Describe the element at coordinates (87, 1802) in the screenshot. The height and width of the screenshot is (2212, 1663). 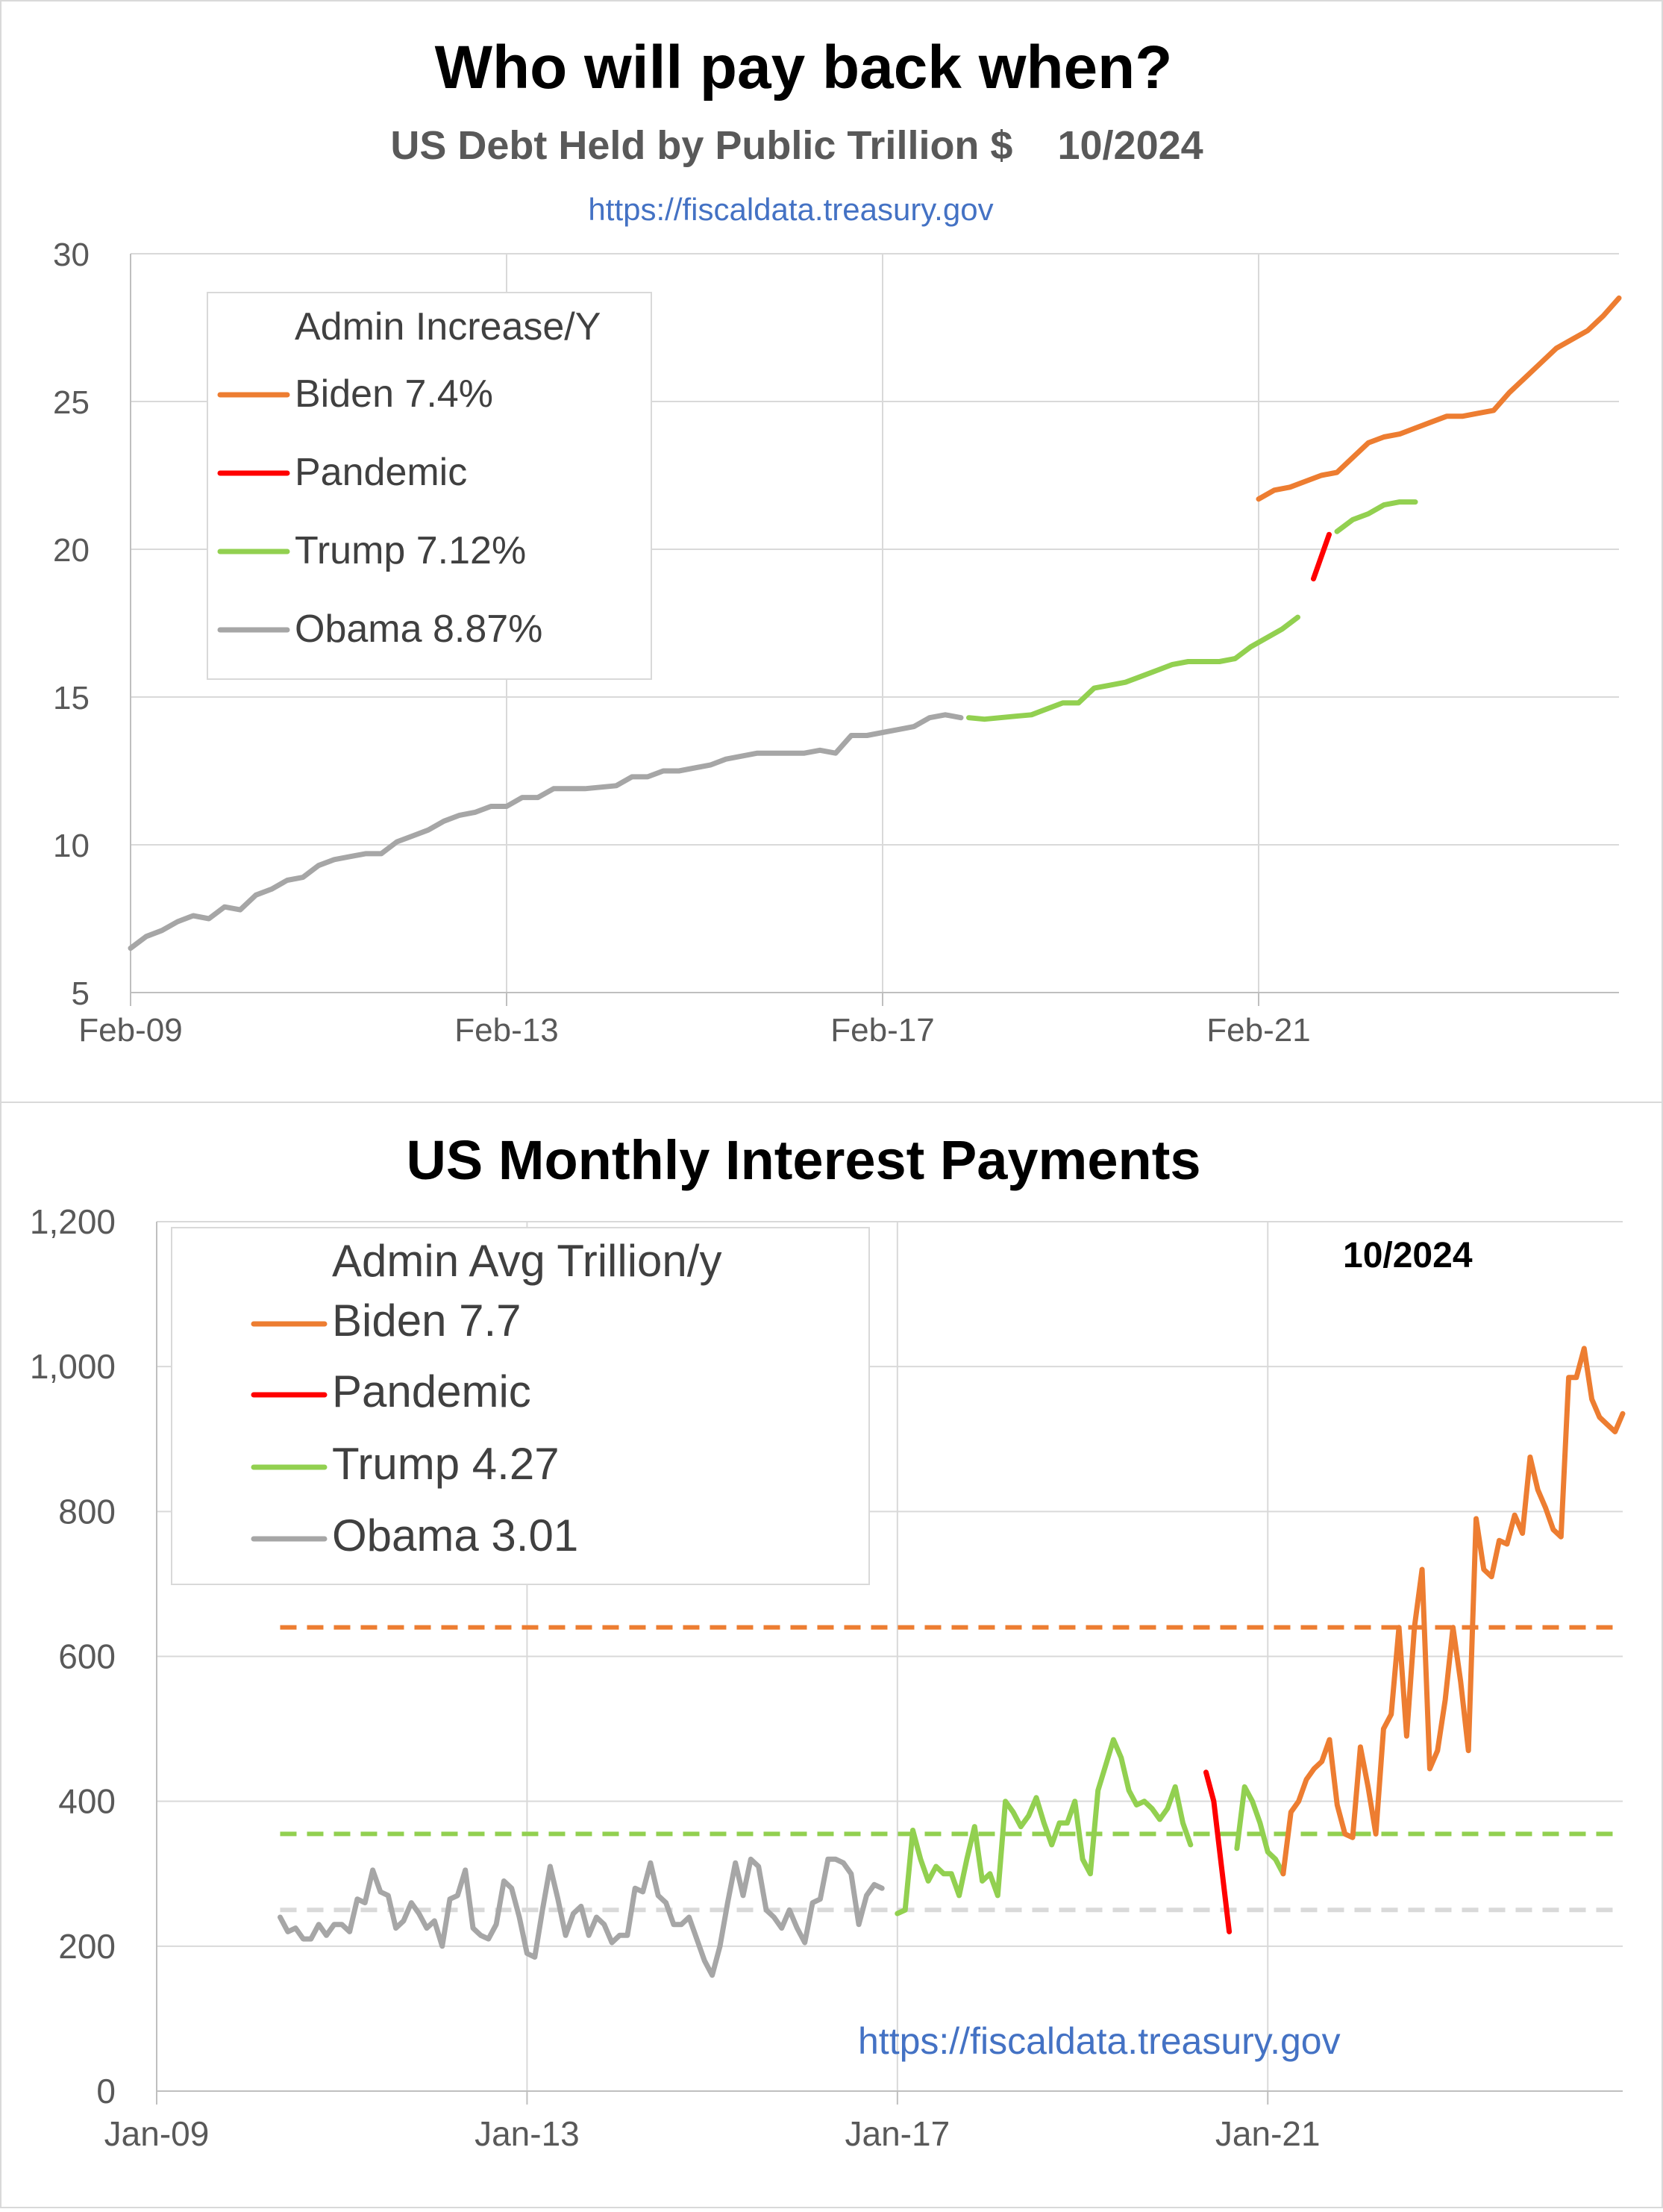
I see `y-tick-label: 400` at that location.